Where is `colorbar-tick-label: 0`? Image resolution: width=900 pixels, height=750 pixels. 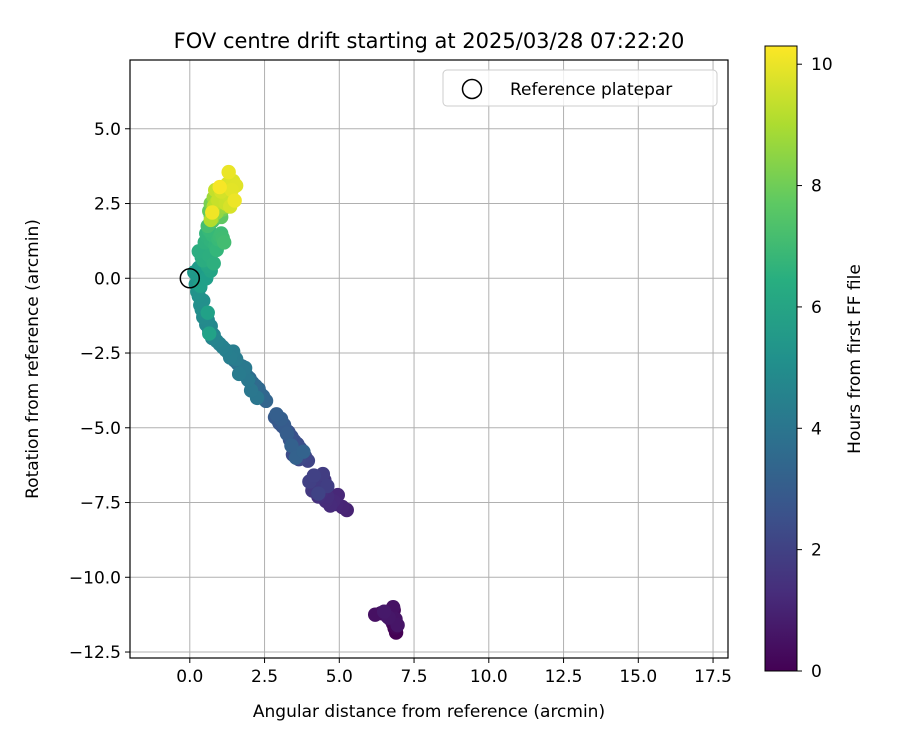 colorbar-tick-label: 0 is located at coordinates (816, 672).